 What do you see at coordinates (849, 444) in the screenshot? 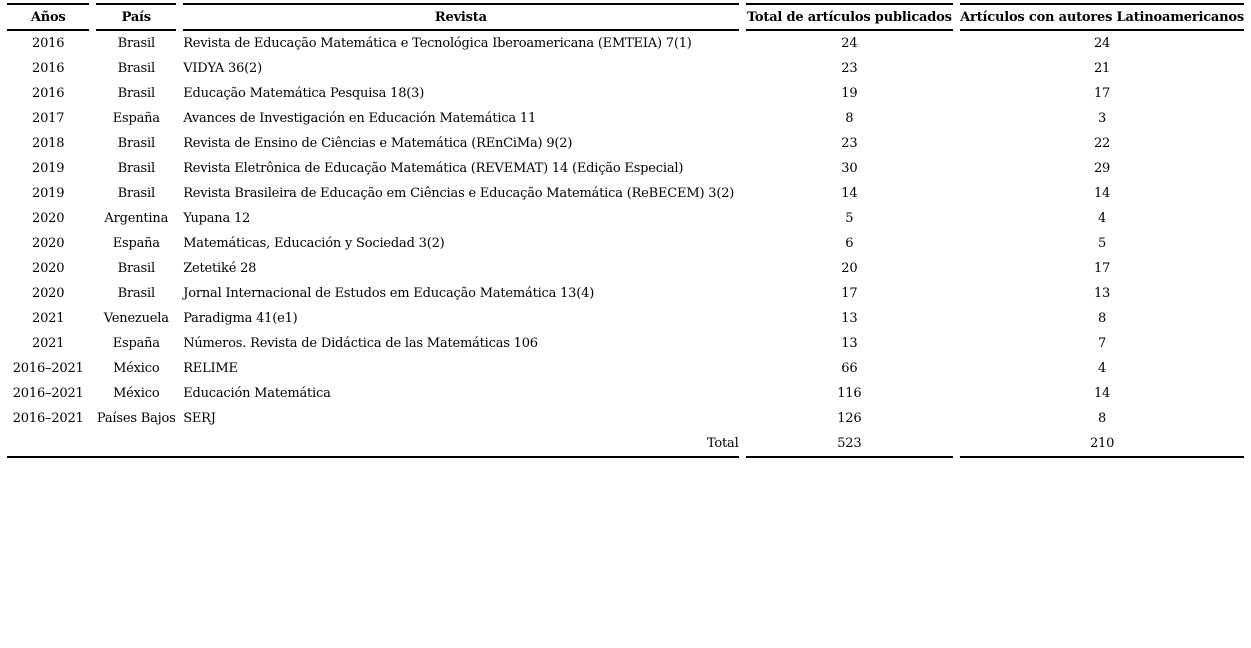
I see `total-articles-value: 523` at bounding box center [849, 444].